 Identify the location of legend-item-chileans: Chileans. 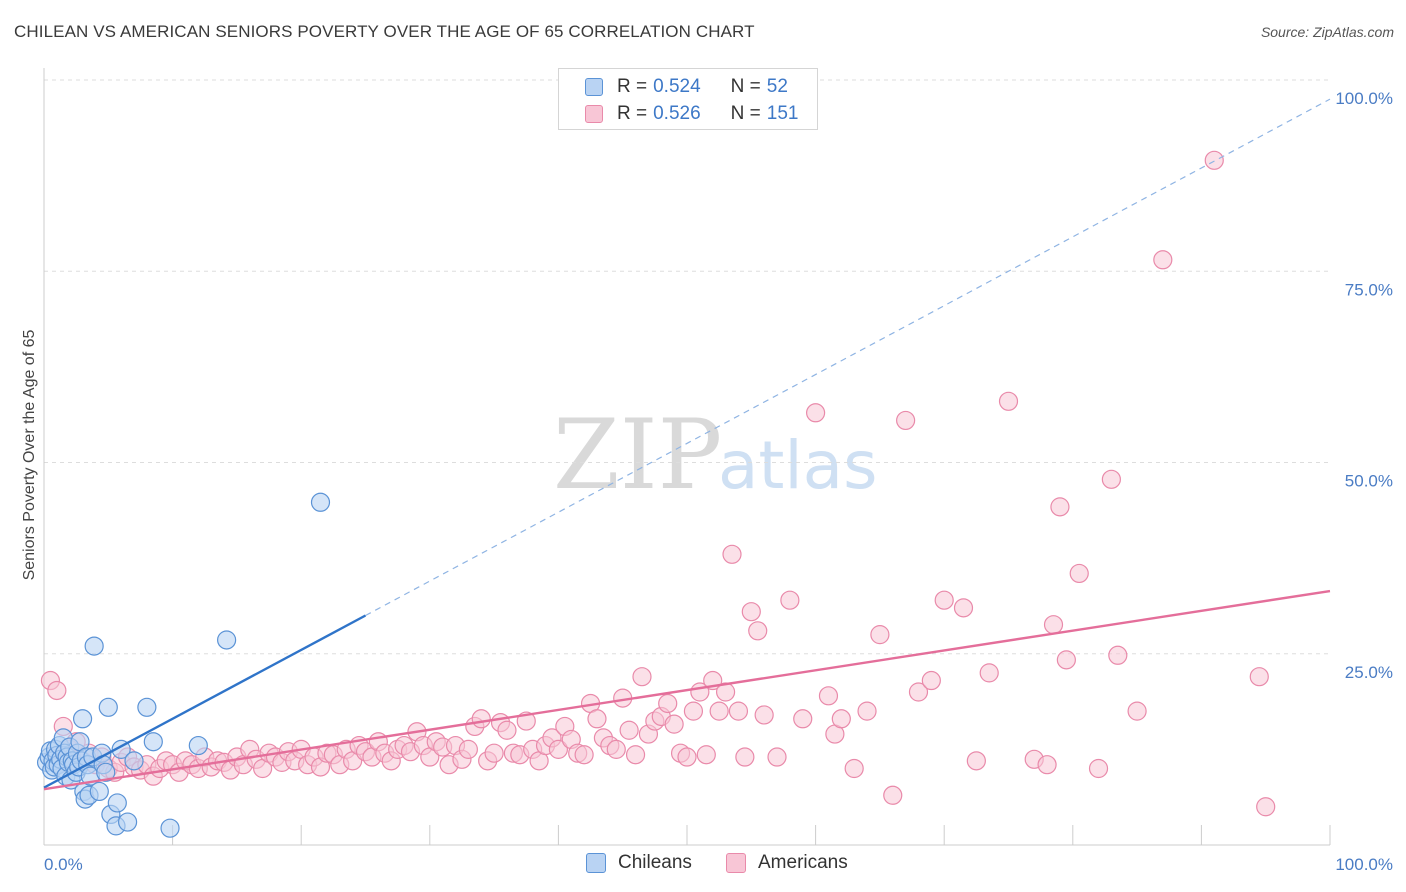
(639, 863).